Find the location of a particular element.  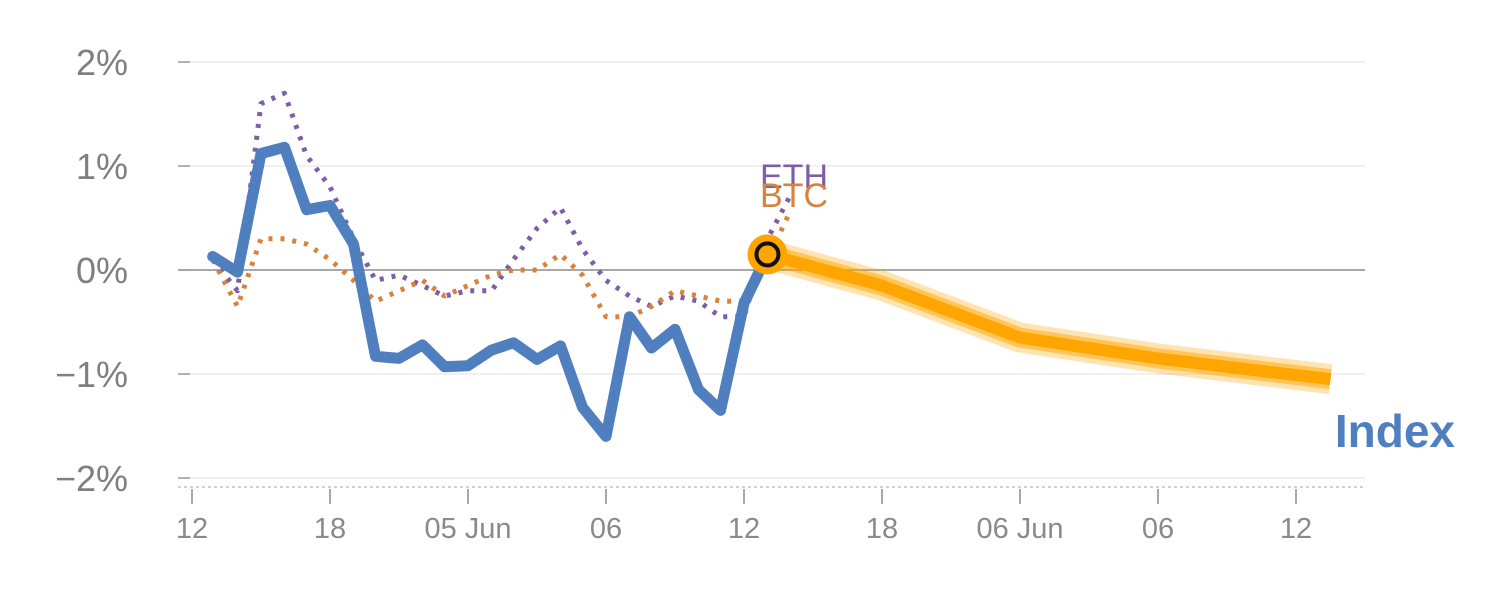

y-tick-label: −1% is located at coordinates (91, 374).